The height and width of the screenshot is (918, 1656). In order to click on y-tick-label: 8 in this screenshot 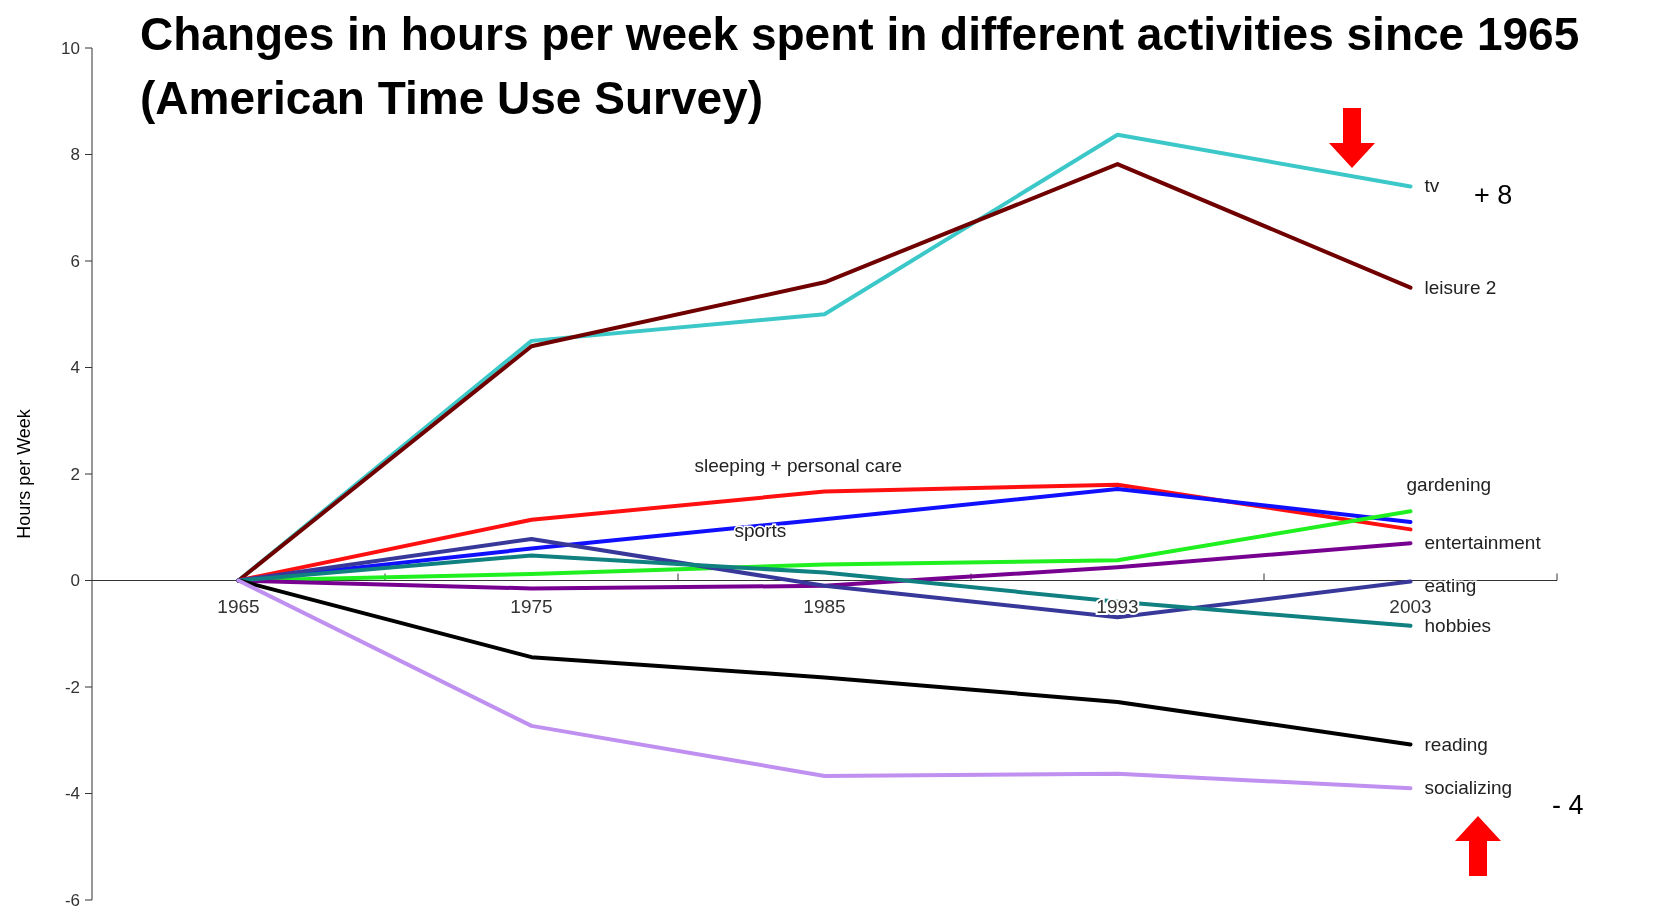, I will do `click(75, 155)`.